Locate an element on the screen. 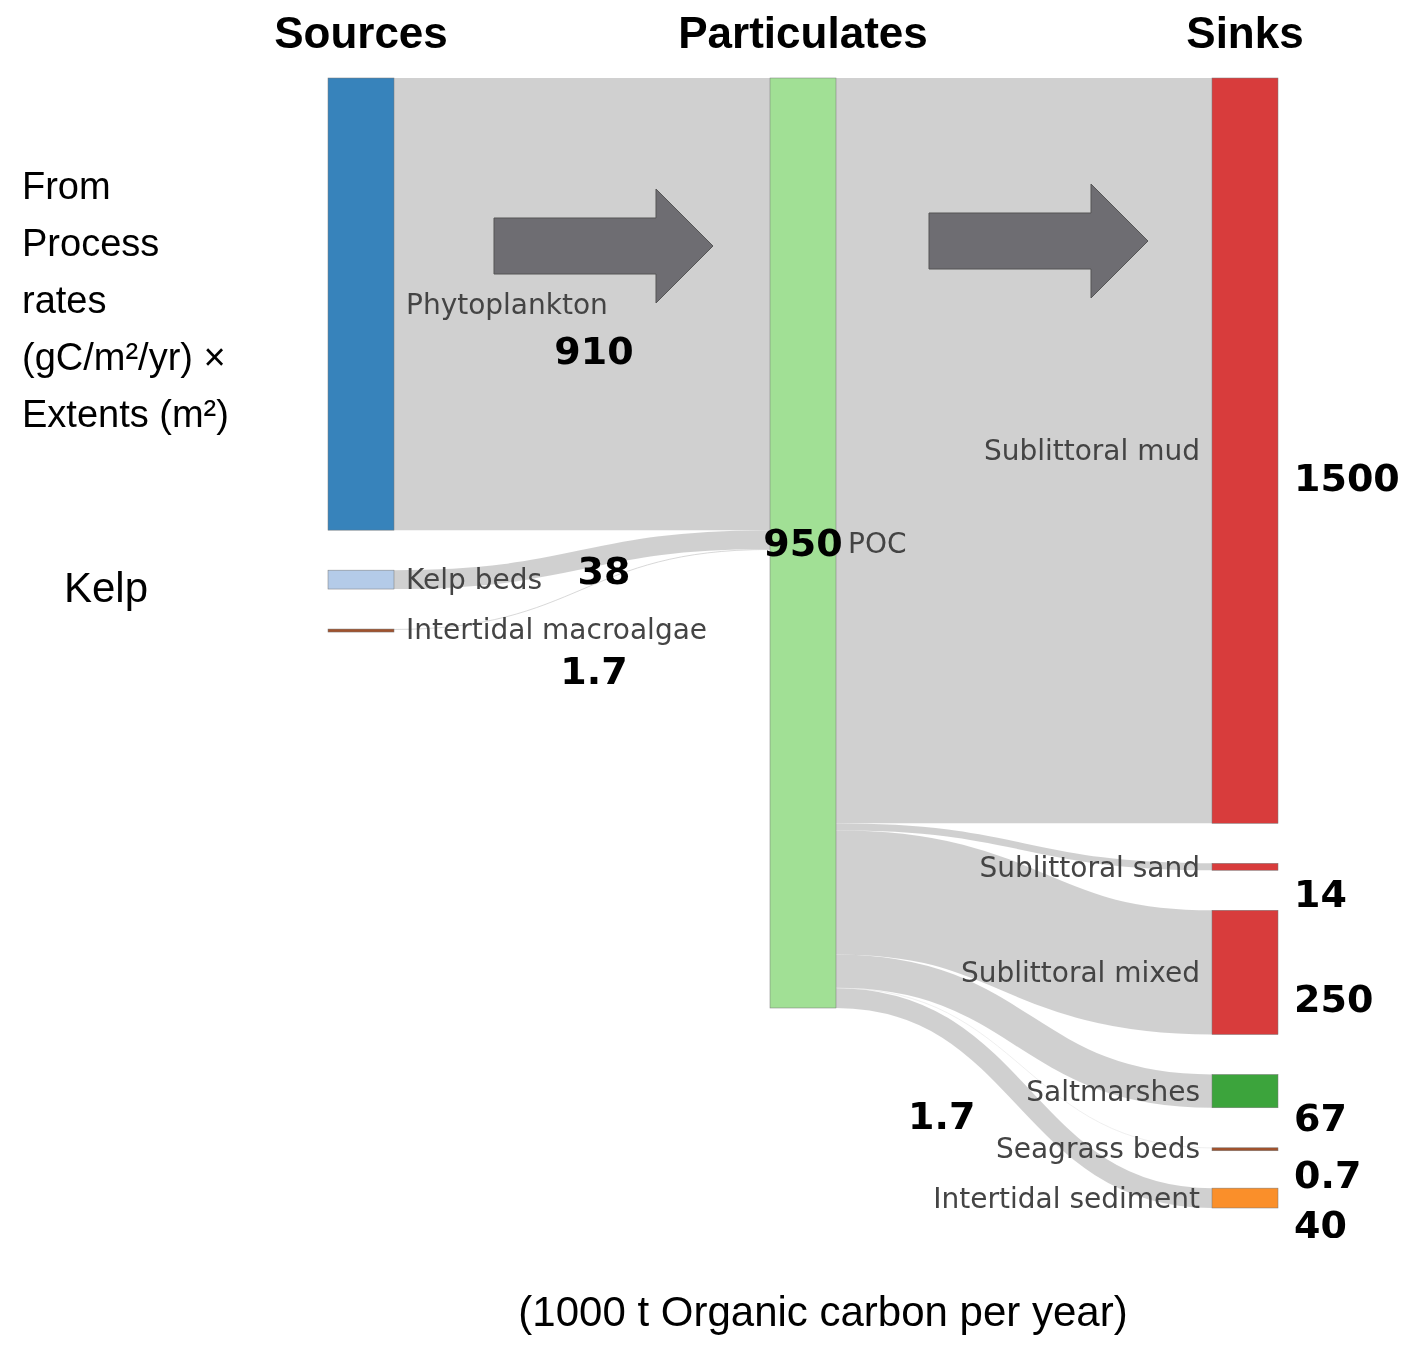 The height and width of the screenshot is (1354, 1410). data-label: 40 is located at coordinates (1320, 1225).